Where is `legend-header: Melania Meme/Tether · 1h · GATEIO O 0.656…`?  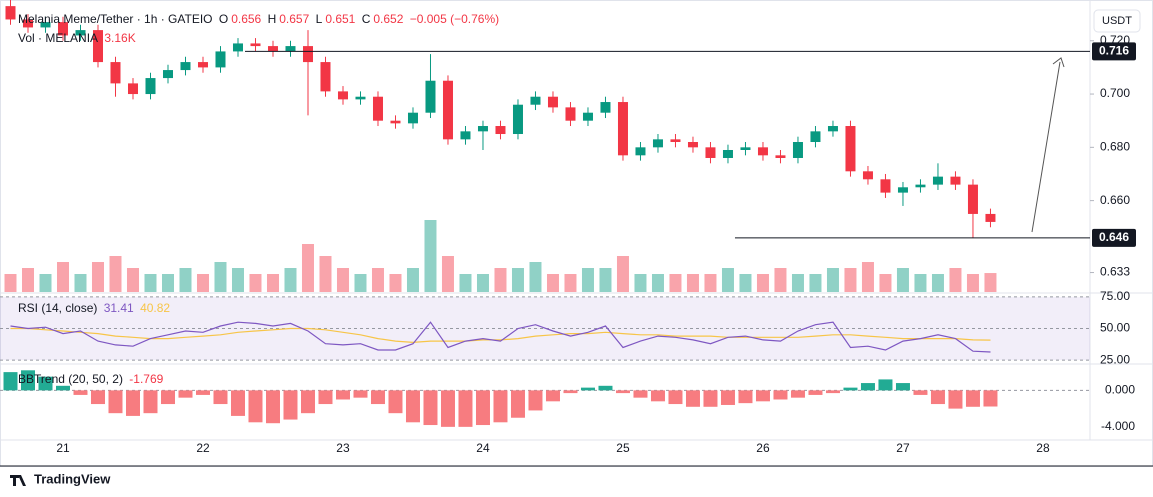
legend-header: Melania Meme/Tether · 1h · GATEIO O 0.656… is located at coordinates (260, 19).